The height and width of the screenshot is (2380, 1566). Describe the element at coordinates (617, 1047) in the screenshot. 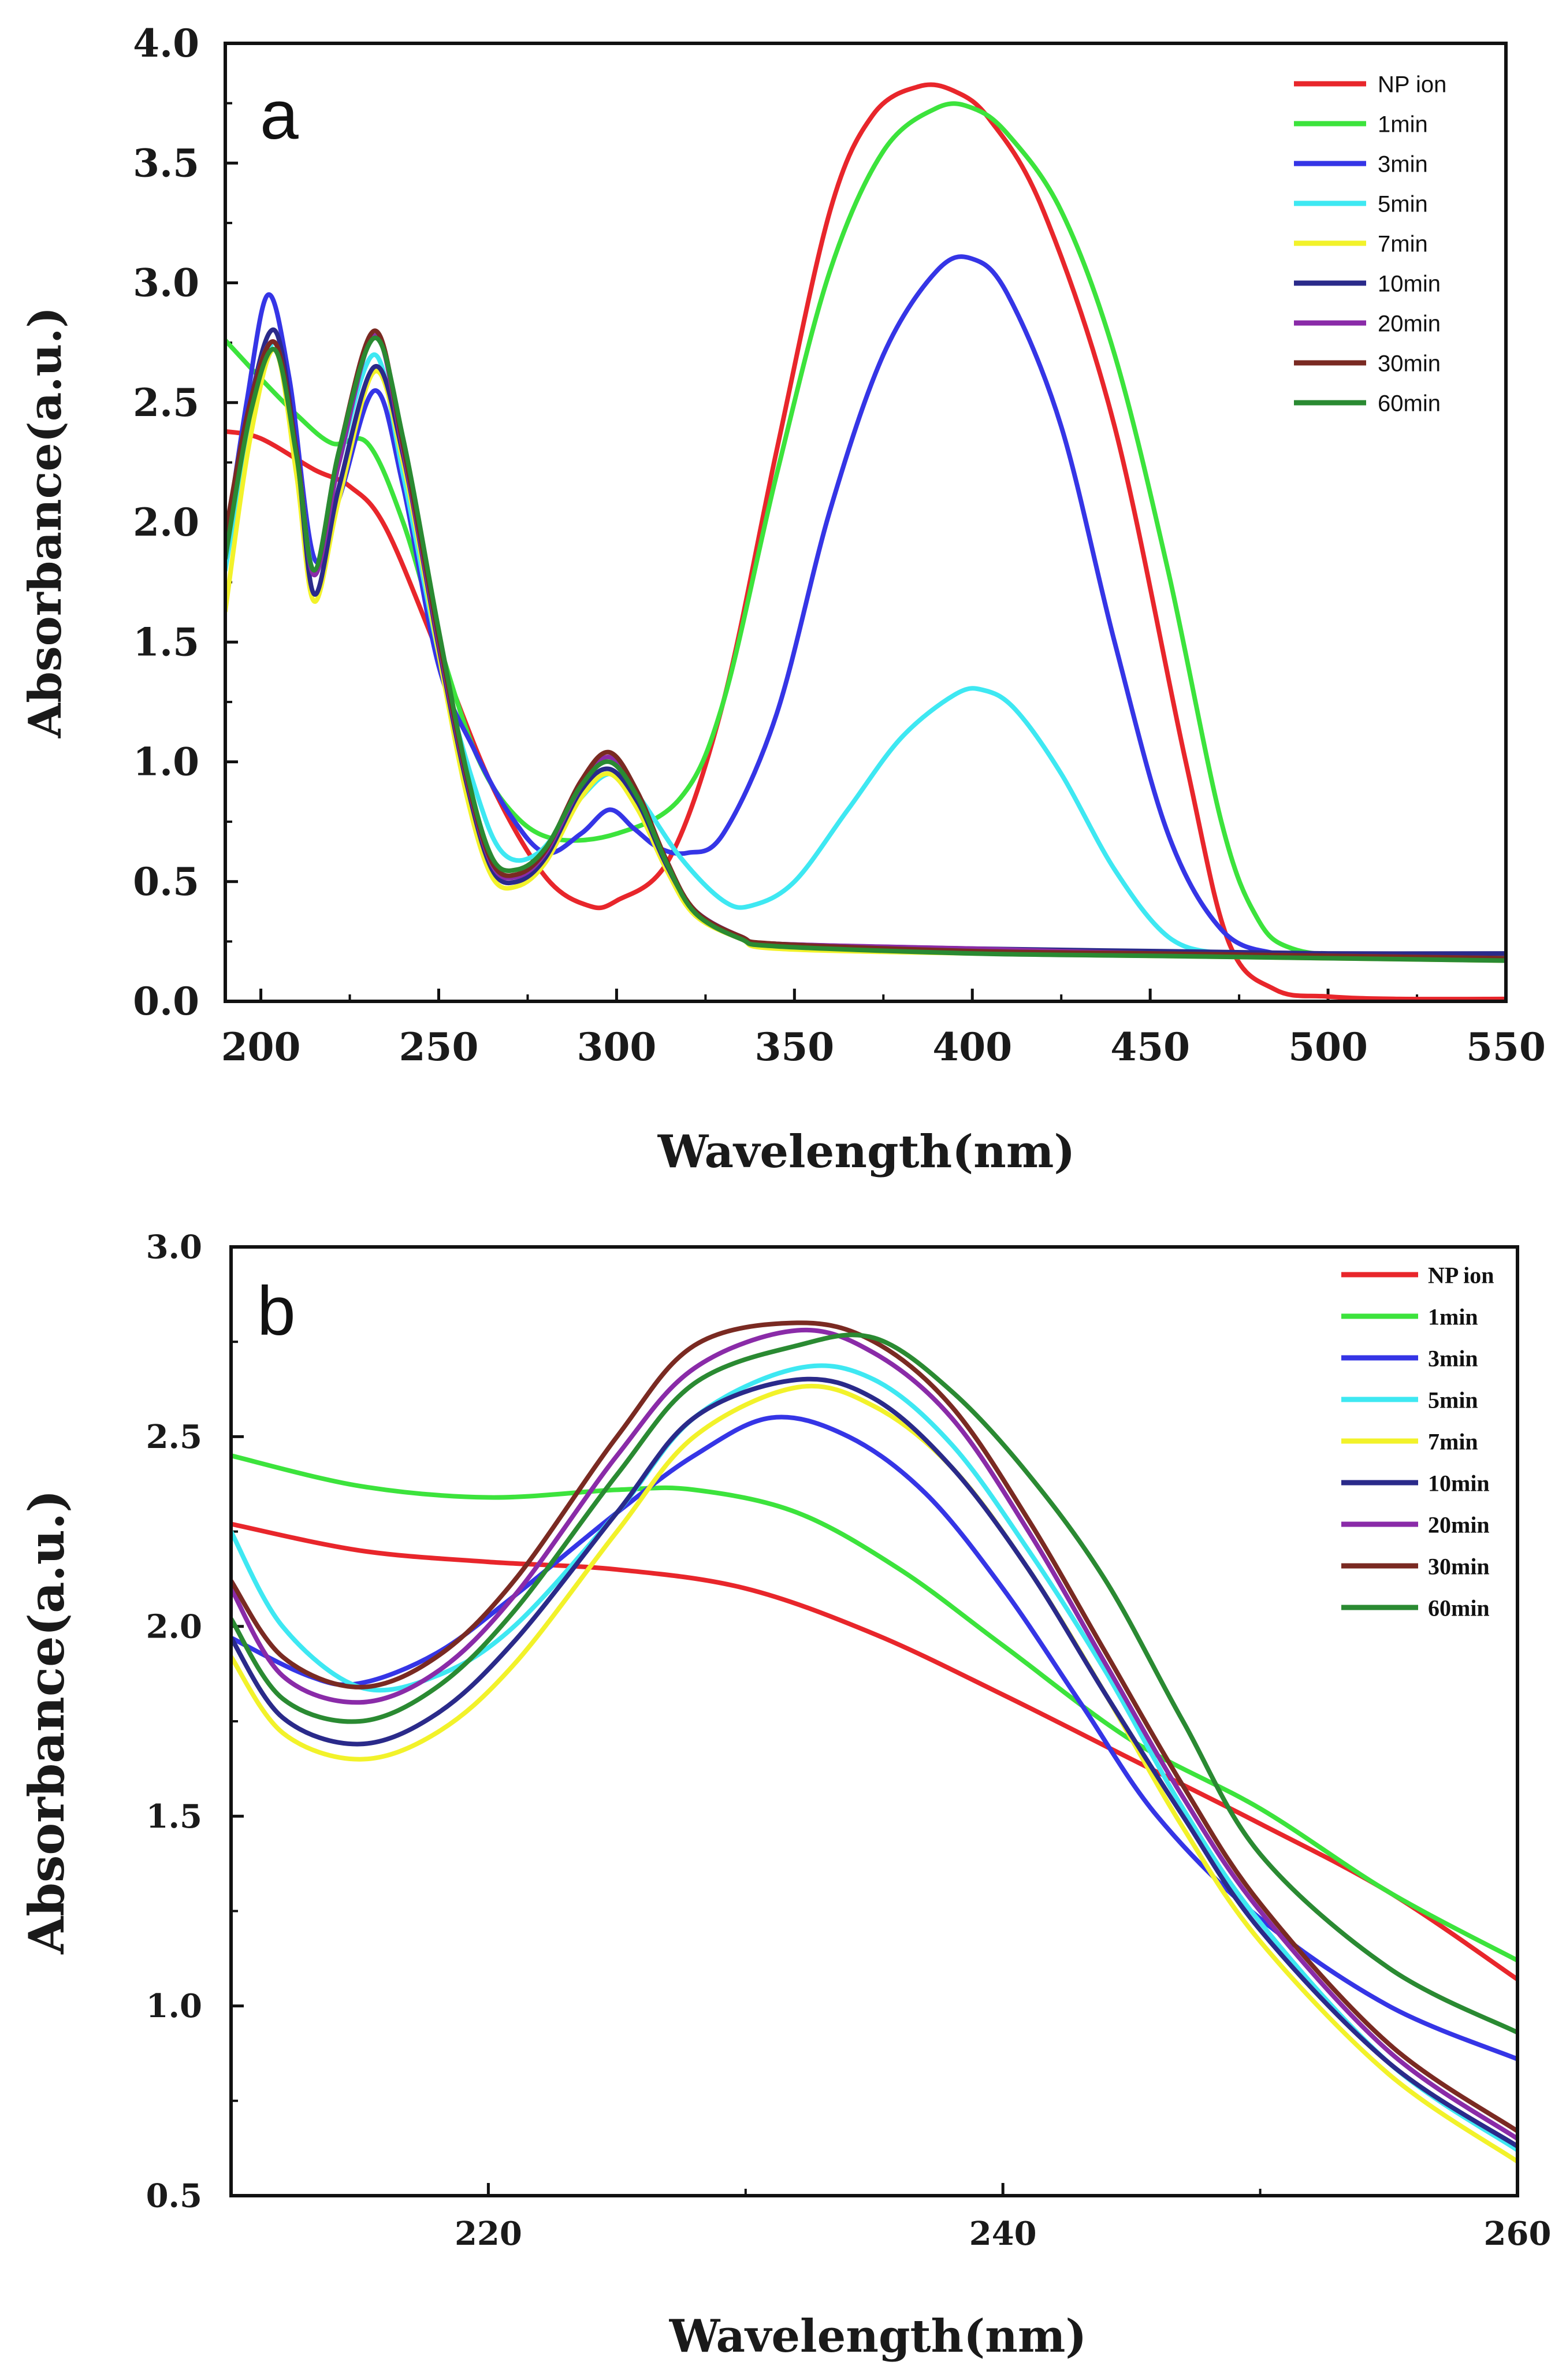

I see `x-tick-label: 300` at that location.